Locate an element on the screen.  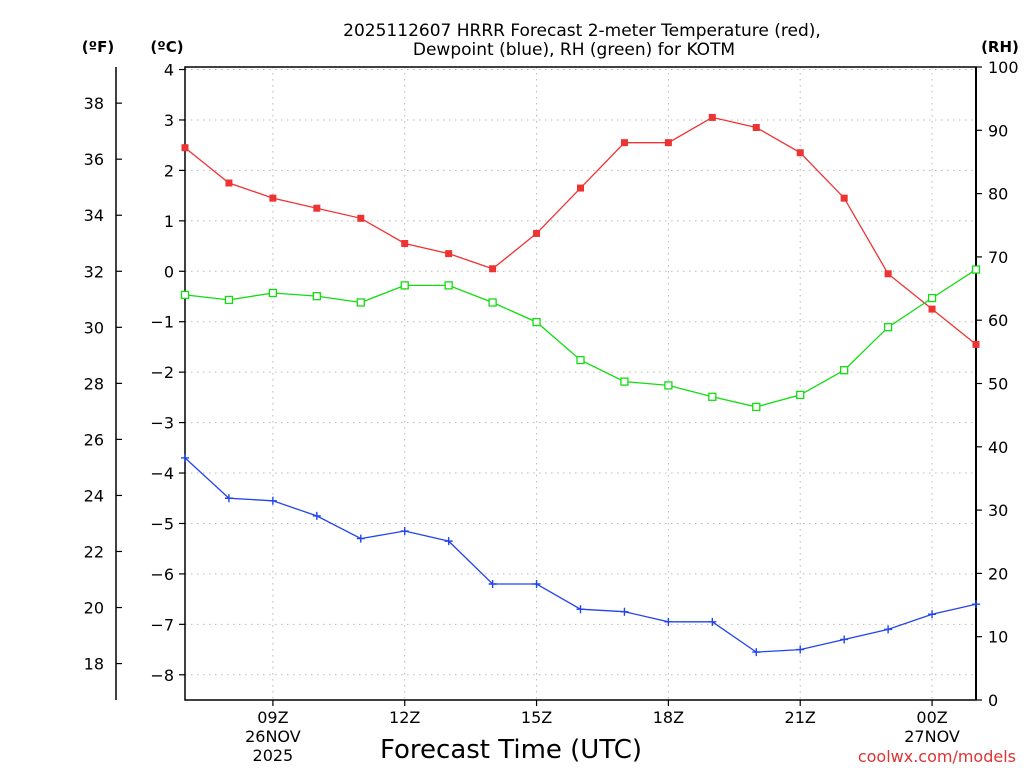
fahrenheit-tick-label: 24 is located at coordinates (94, 495).